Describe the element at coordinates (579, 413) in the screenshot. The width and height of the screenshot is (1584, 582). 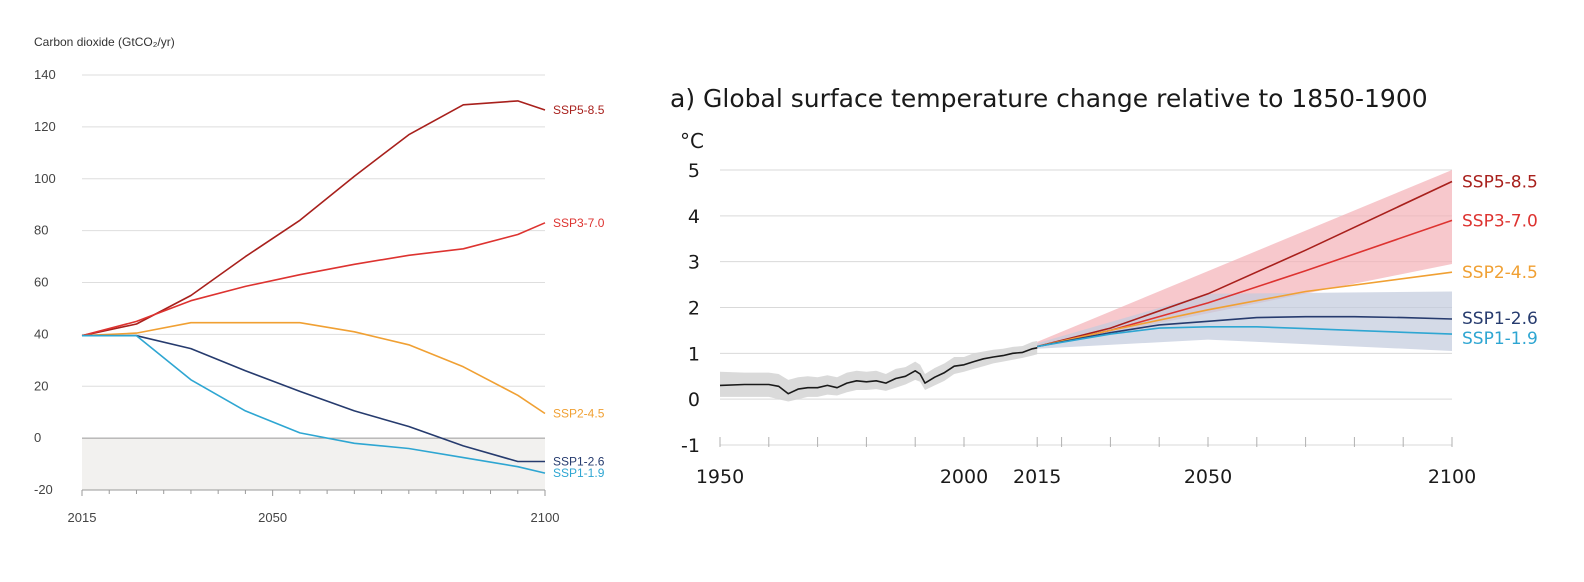
I see `co2-series-label-ssp2-4-5: SSP2-4.5` at that location.